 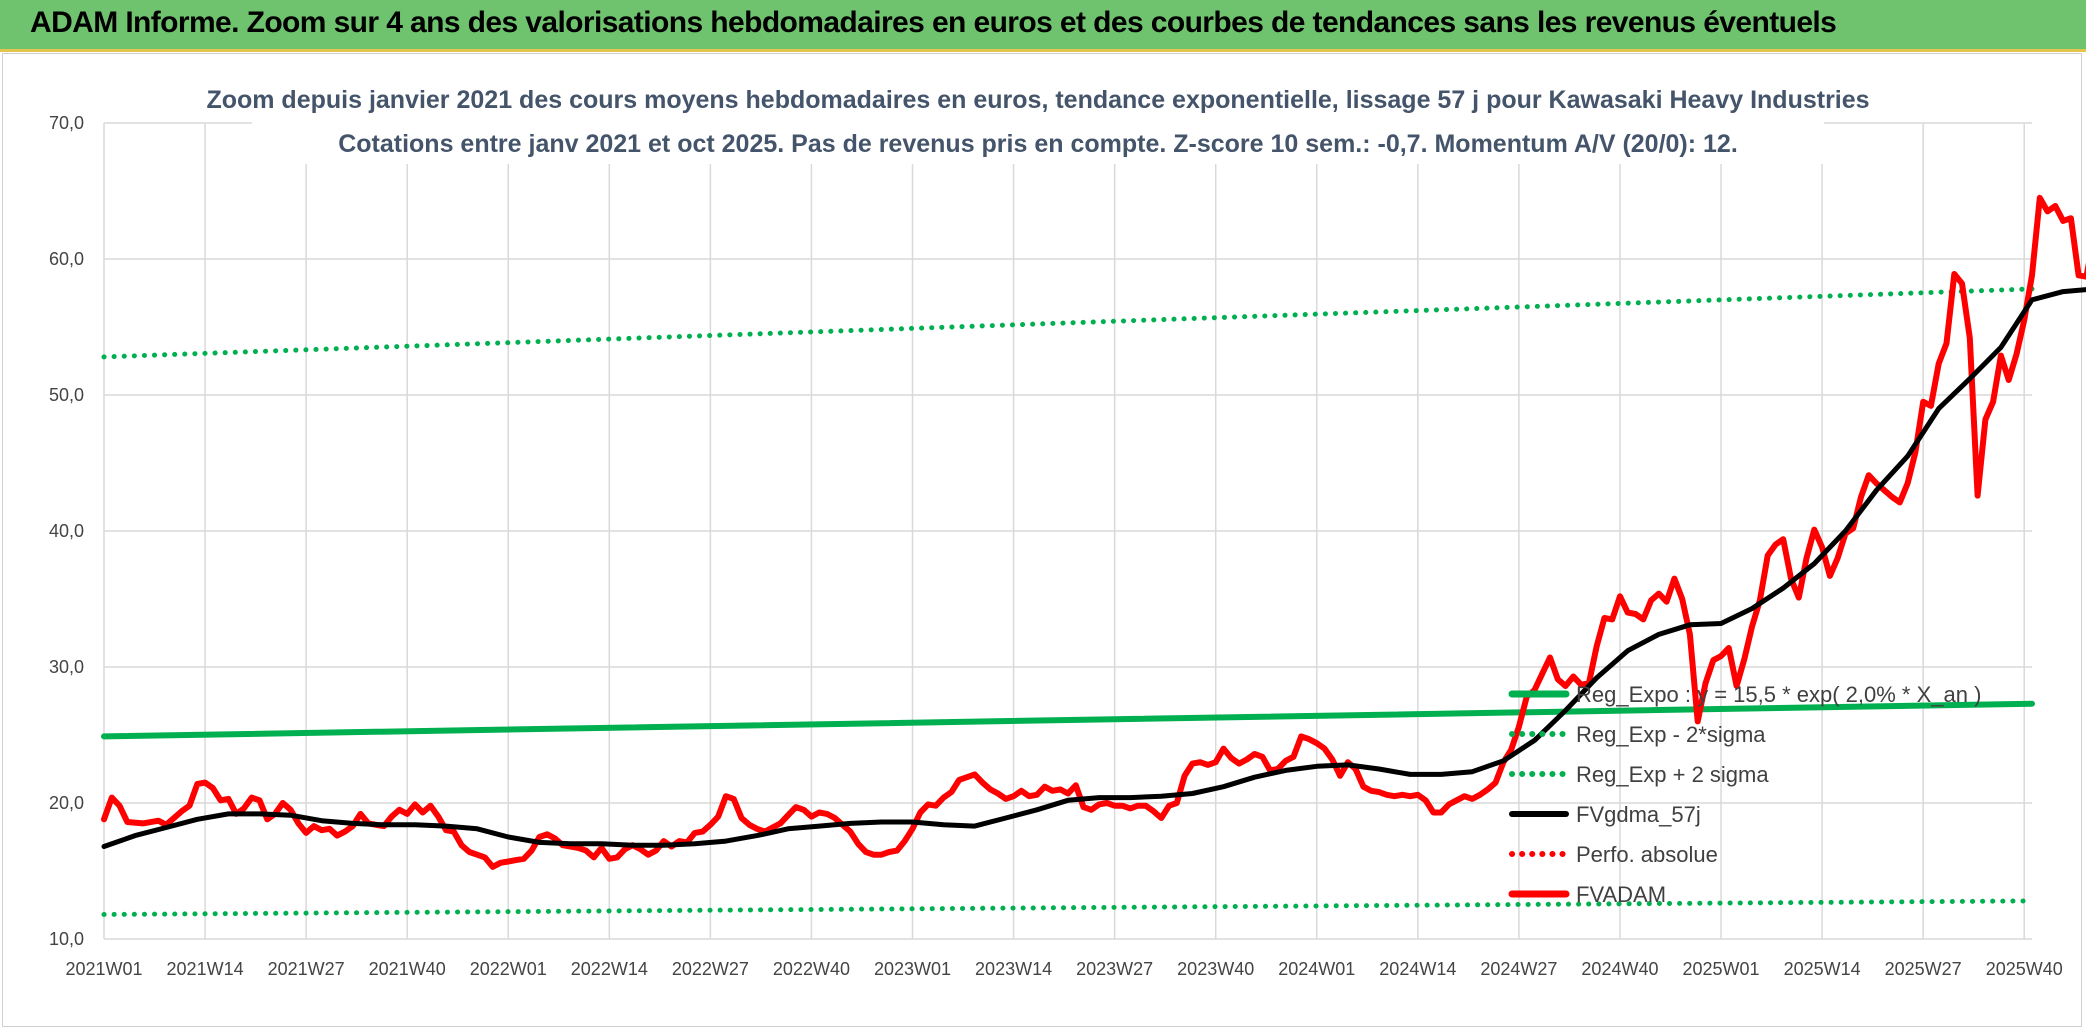 What do you see at coordinates (66, 803) in the screenshot?
I see `y-tick-label: 20,0` at bounding box center [66, 803].